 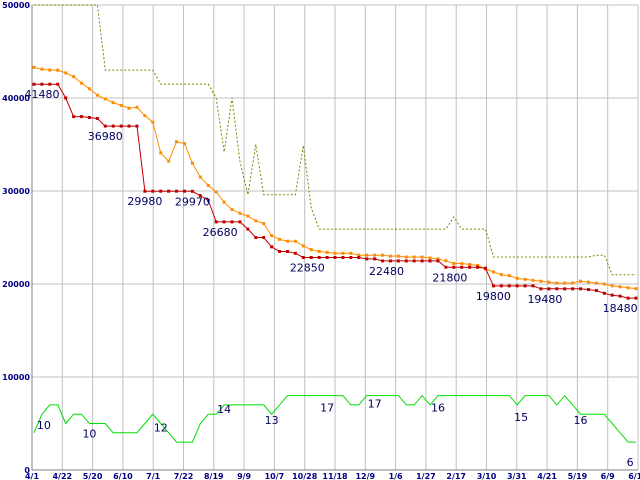 I want to click on x-tick-label: 5/20, so click(x=93, y=476).